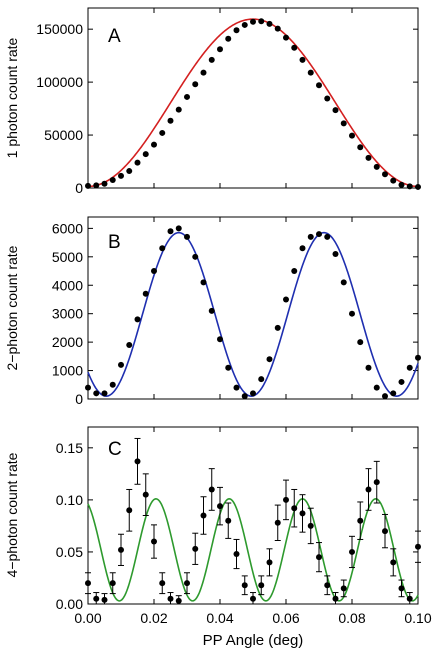 The width and height of the screenshot is (434, 656). I want to click on panel-c-label: C, so click(115, 449).